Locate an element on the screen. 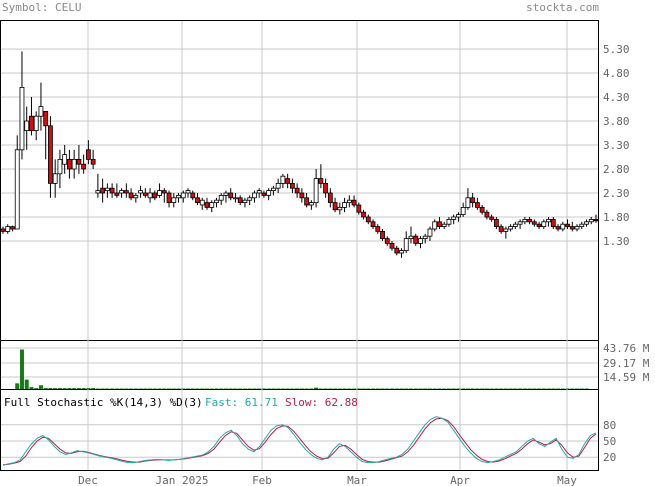 The width and height of the screenshot is (655, 486). fast-value-label: Fast: 61.71 is located at coordinates (241, 402).